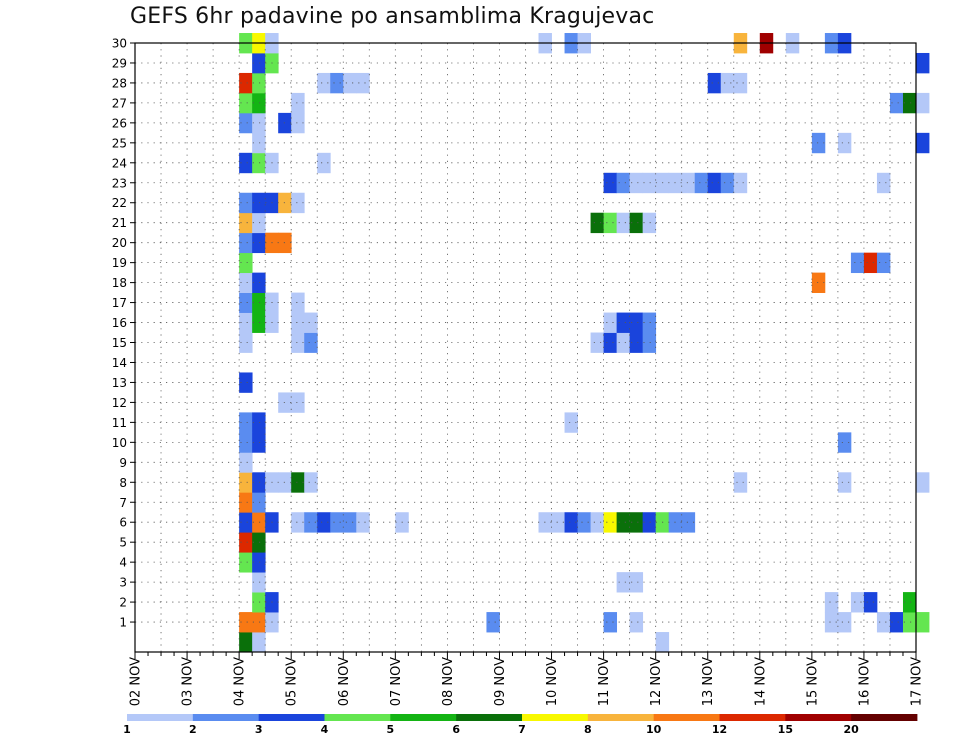  What do you see at coordinates (344, 681) in the screenshot?
I see `x-tick-label: 06 NOV` at bounding box center [344, 681].